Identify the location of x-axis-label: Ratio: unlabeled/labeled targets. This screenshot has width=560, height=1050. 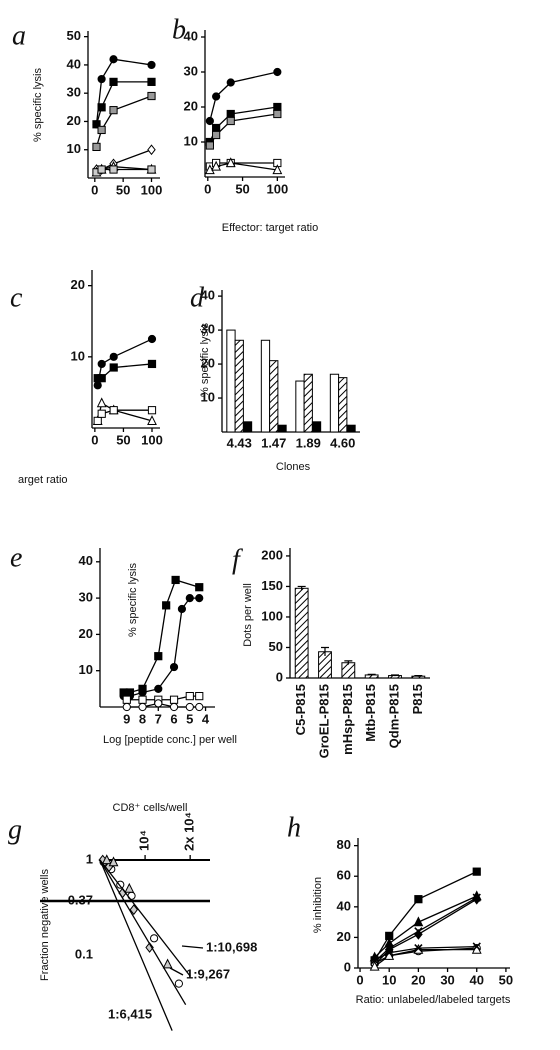
(433, 1000).